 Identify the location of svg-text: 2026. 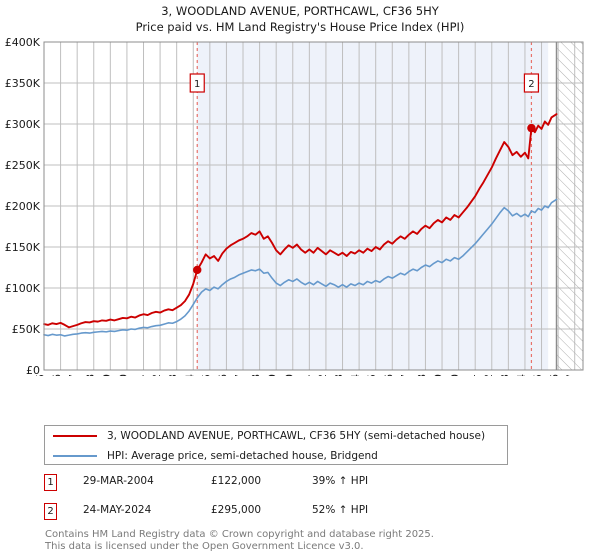
(554, 375).